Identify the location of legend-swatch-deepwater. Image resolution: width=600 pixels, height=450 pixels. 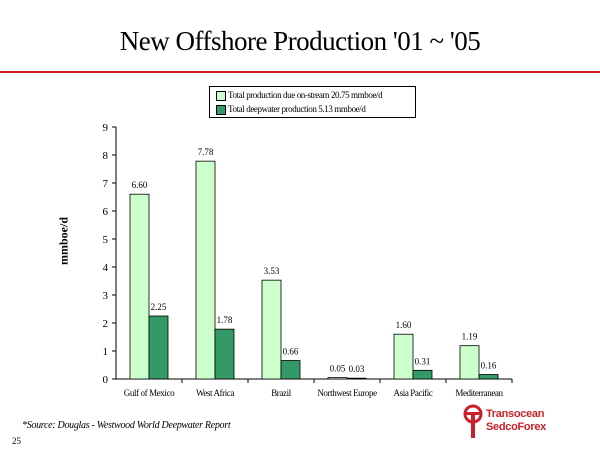
(221, 109).